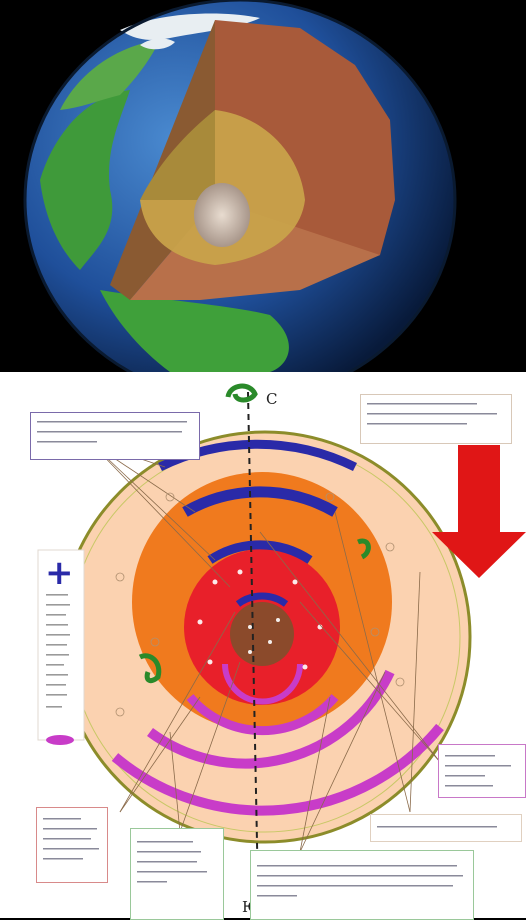  I want to click on note-box-top-left, so click(115, 436).